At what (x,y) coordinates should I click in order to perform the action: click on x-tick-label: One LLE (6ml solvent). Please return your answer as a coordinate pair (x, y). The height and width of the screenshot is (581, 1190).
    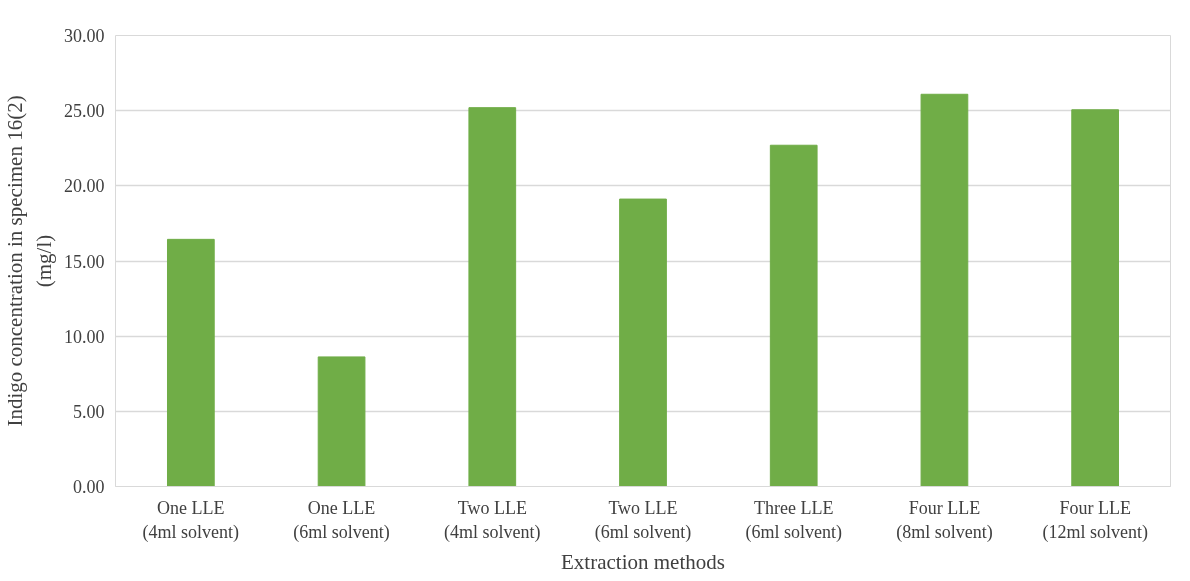
    Looking at the image, I should click on (341, 520).